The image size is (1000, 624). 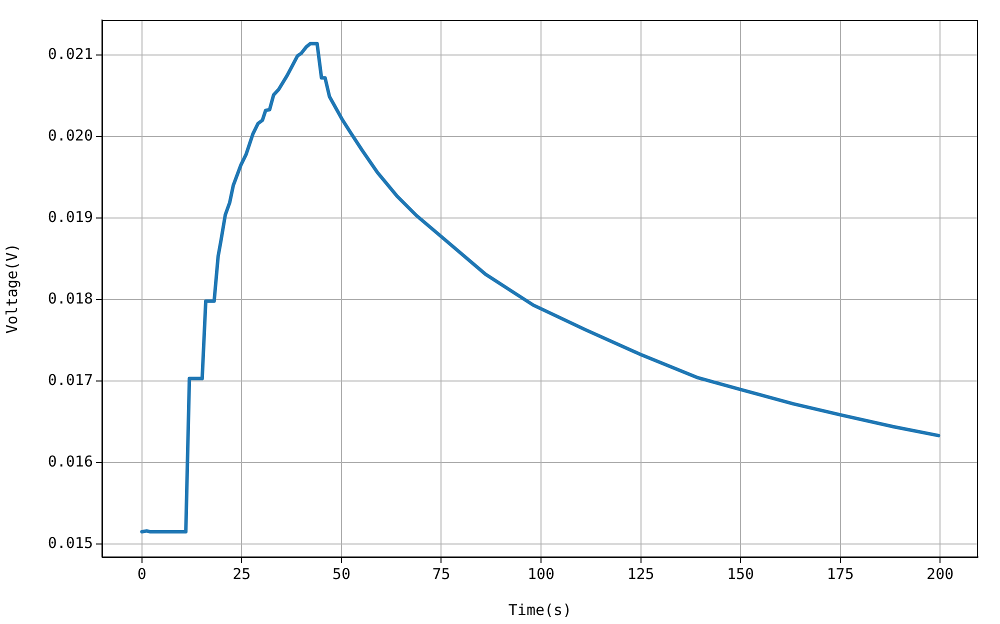 I want to click on x-tick-label: 200, so click(x=940, y=573).